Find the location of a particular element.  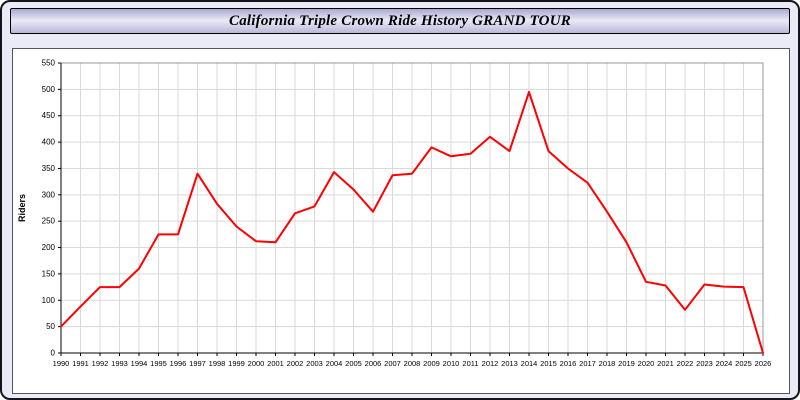

x-tick-label: 2017 is located at coordinates (587, 363).